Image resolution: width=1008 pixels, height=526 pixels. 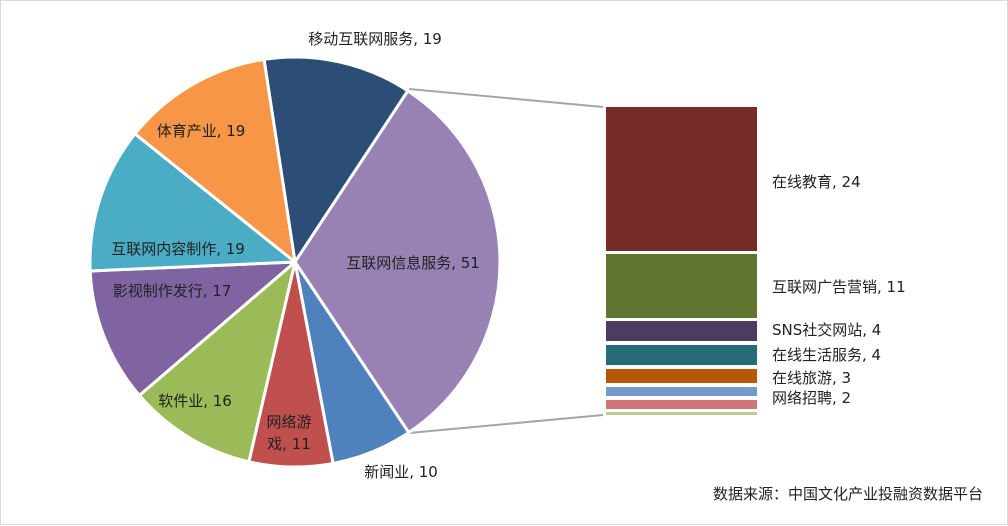 What do you see at coordinates (289, 433) in the screenshot?
I see `pie-slice-label: 网络游 戏, 11` at bounding box center [289, 433].